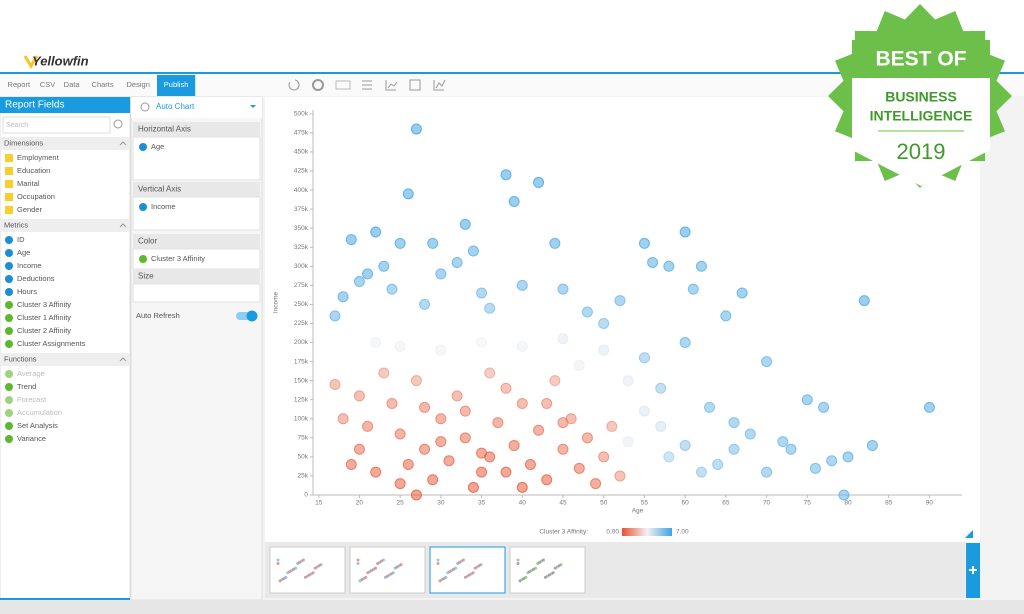 The image size is (1024, 614). What do you see at coordinates (103, 84) in the screenshot?
I see `tab: Charts` at bounding box center [103, 84].